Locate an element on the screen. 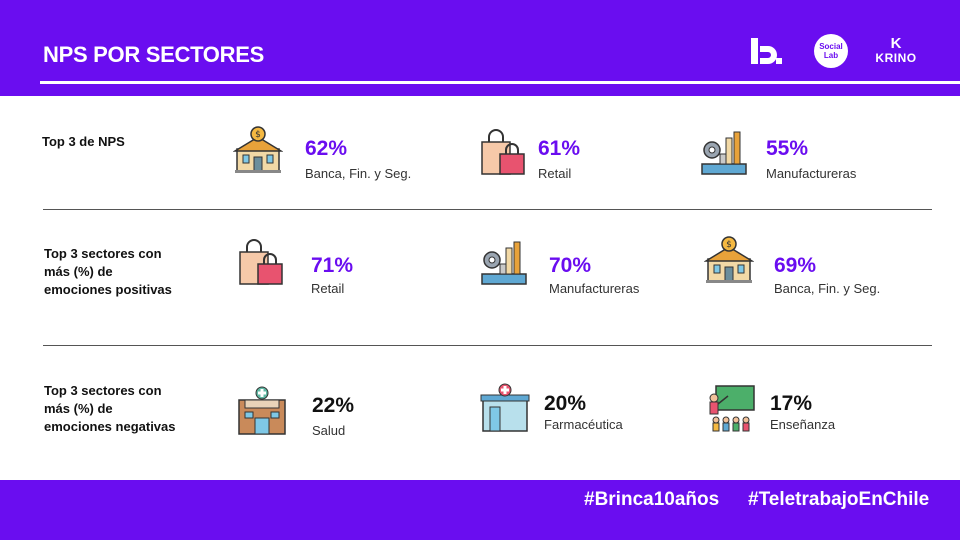  sector-name: Farmacéutica is located at coordinates (583, 424).